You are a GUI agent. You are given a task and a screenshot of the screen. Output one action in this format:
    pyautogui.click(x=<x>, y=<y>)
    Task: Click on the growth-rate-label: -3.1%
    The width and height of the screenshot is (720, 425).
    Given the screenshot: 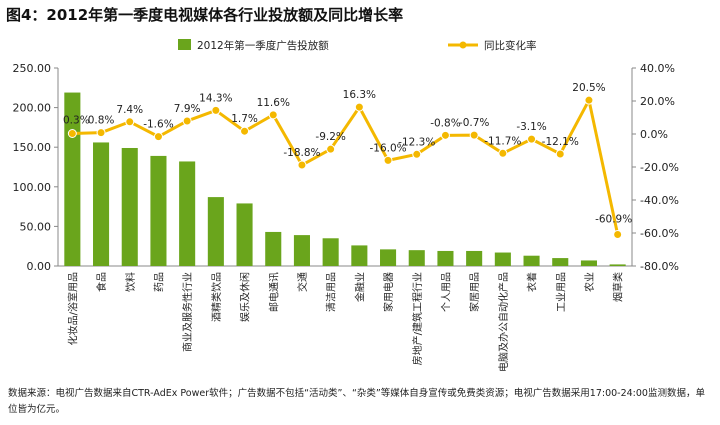 What is the action you would take?
    pyautogui.click(x=531, y=127)
    